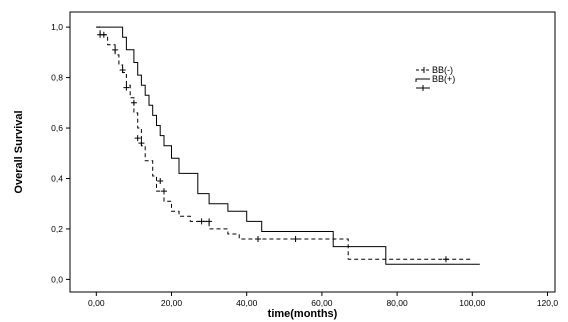 The width and height of the screenshot is (568, 322). What do you see at coordinates (172, 303) in the screenshot?
I see `x-tick-label: 20,00` at bounding box center [172, 303].